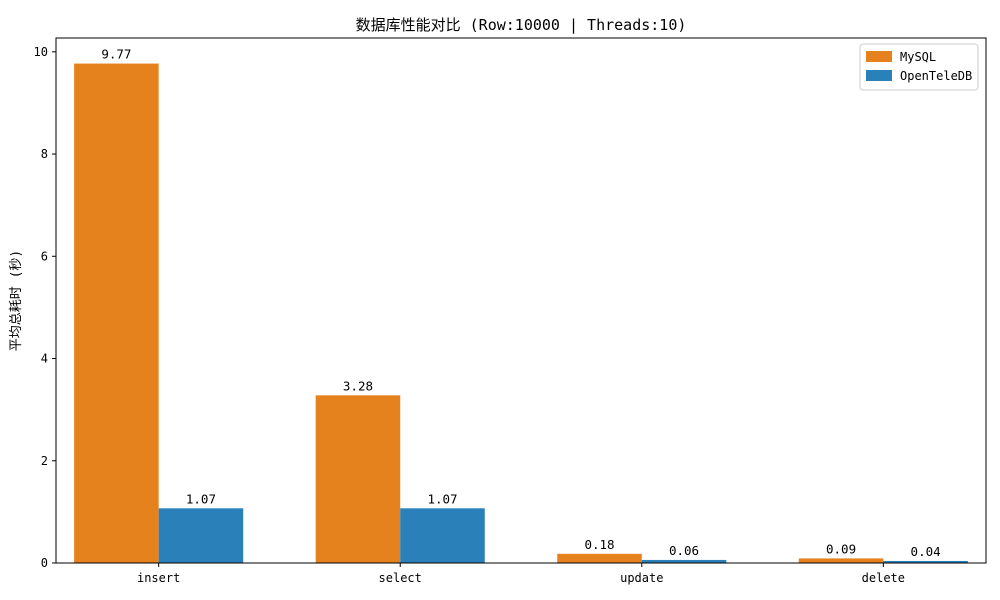 This screenshot has height=600, width=1000. What do you see at coordinates (400, 578) in the screenshot?
I see `x-tick-label-select: select` at bounding box center [400, 578].